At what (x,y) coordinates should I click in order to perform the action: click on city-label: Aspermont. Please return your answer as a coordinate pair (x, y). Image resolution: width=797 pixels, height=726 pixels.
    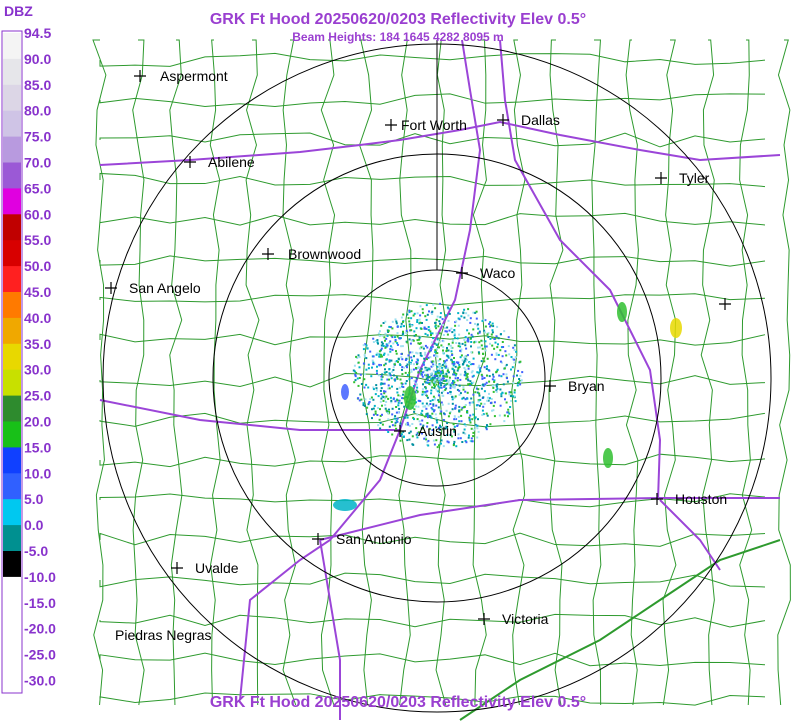
    Looking at the image, I should click on (194, 76).